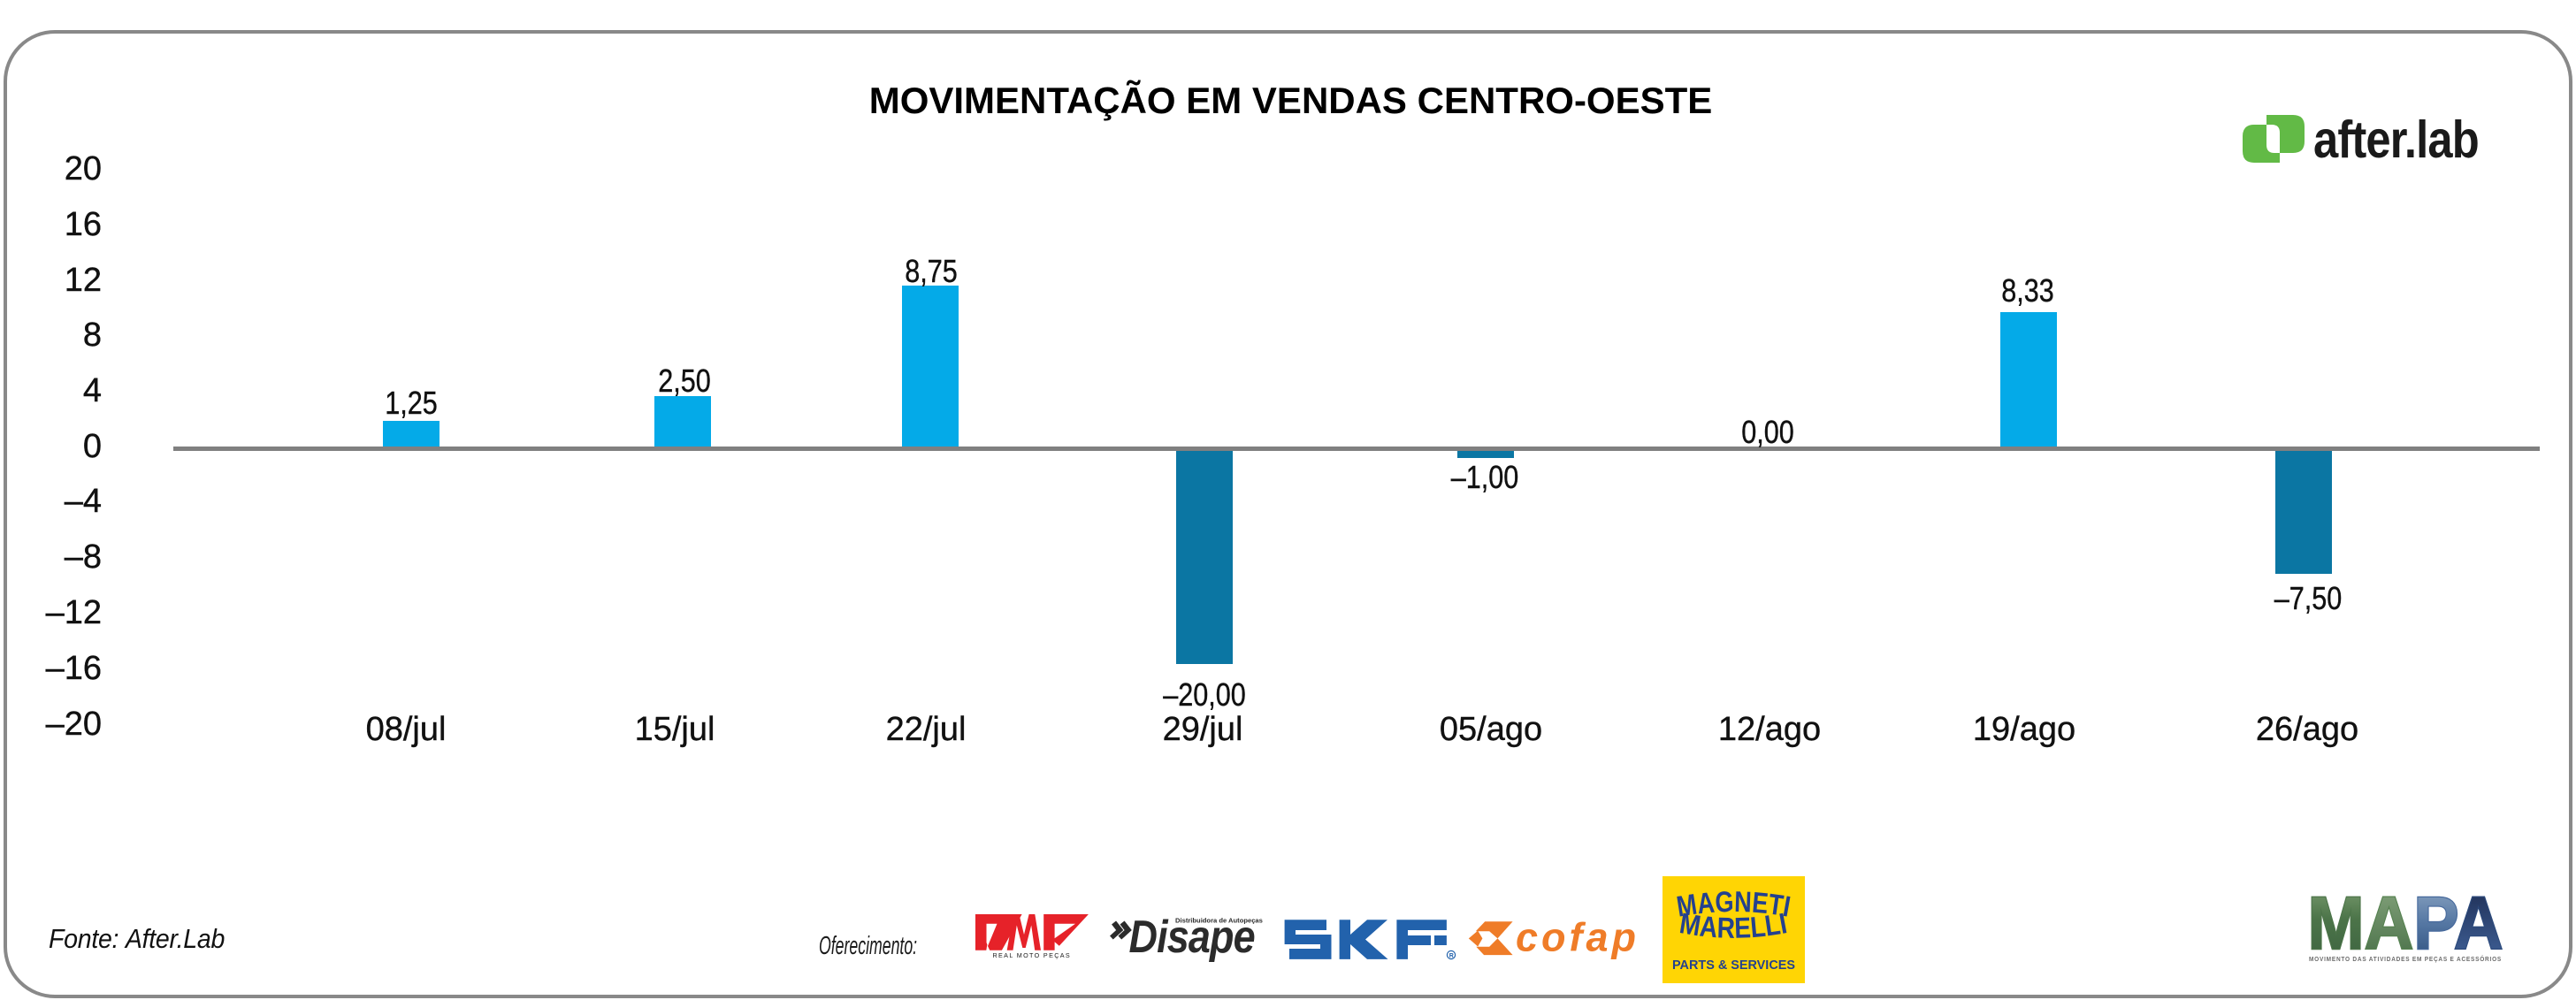  What do you see at coordinates (1192, 937) in the screenshot?
I see `svg-text: Disape` at bounding box center [1192, 937].